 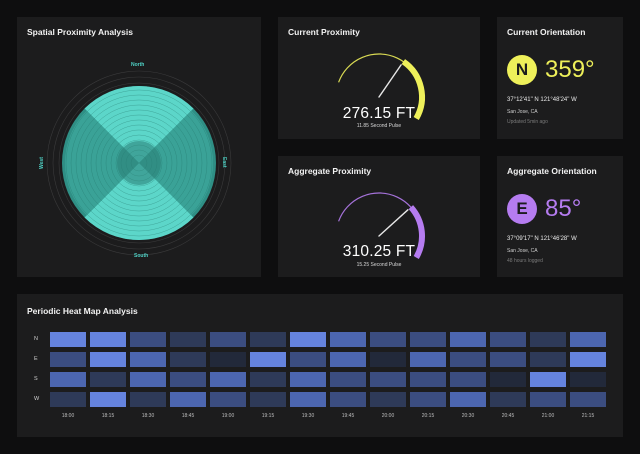 I want to click on heat-map-column-label: 20:15, so click(x=428, y=416).